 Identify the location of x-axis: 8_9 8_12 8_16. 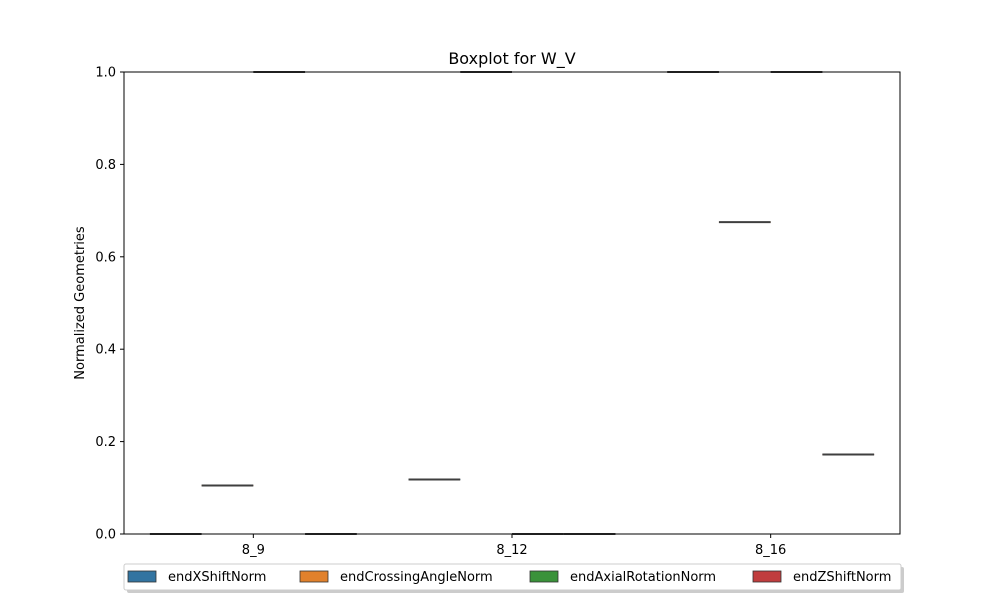
(514, 546).